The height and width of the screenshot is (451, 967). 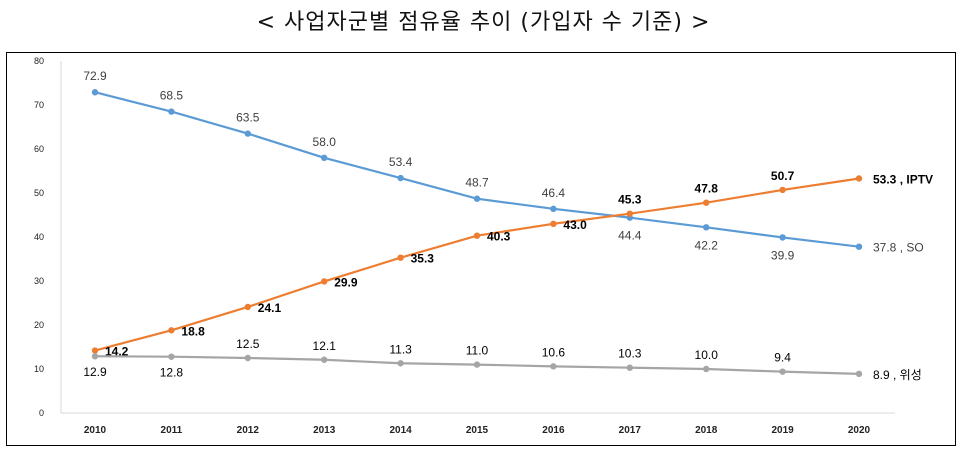 What do you see at coordinates (325, 346) in the screenshot?
I see `data-label-위성: 12.1` at bounding box center [325, 346].